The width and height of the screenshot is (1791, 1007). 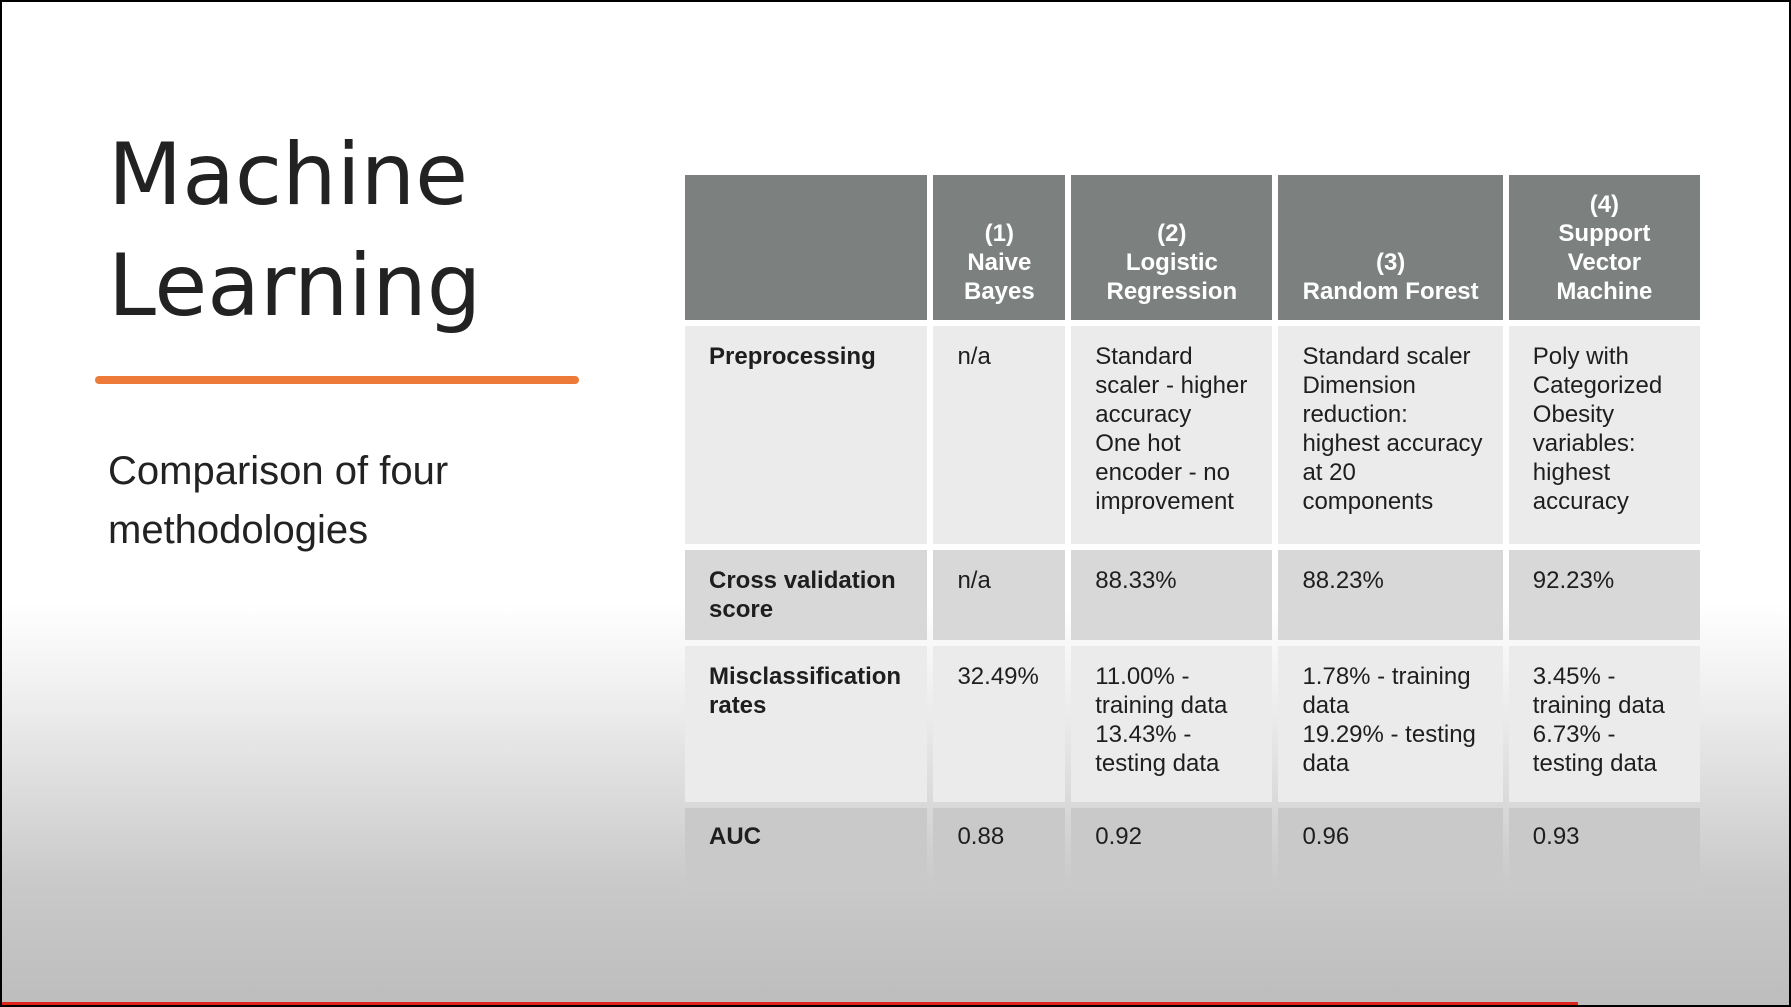 What do you see at coordinates (1329, 472) in the screenshot?
I see `cell-text: at 20` at bounding box center [1329, 472].